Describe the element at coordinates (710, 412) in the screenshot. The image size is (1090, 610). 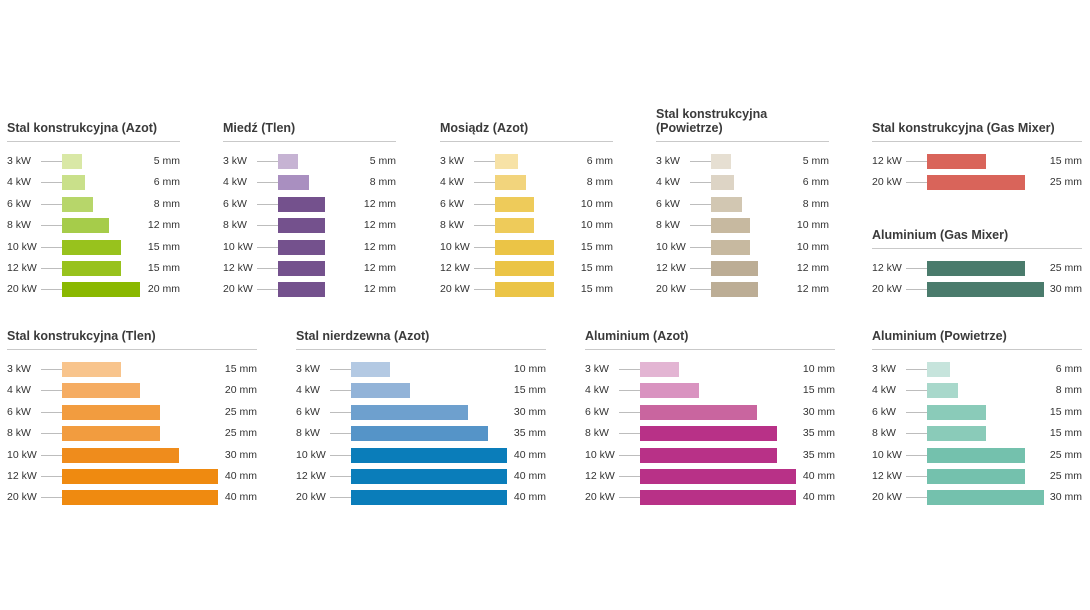
I see `bar-row: 6 kW 30 mm` at that location.